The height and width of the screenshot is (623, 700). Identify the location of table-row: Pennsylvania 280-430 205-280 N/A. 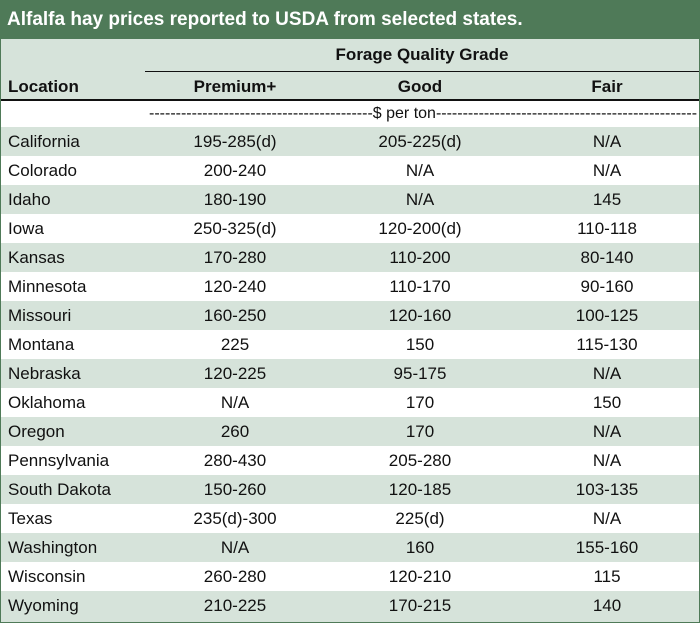
(350, 460).